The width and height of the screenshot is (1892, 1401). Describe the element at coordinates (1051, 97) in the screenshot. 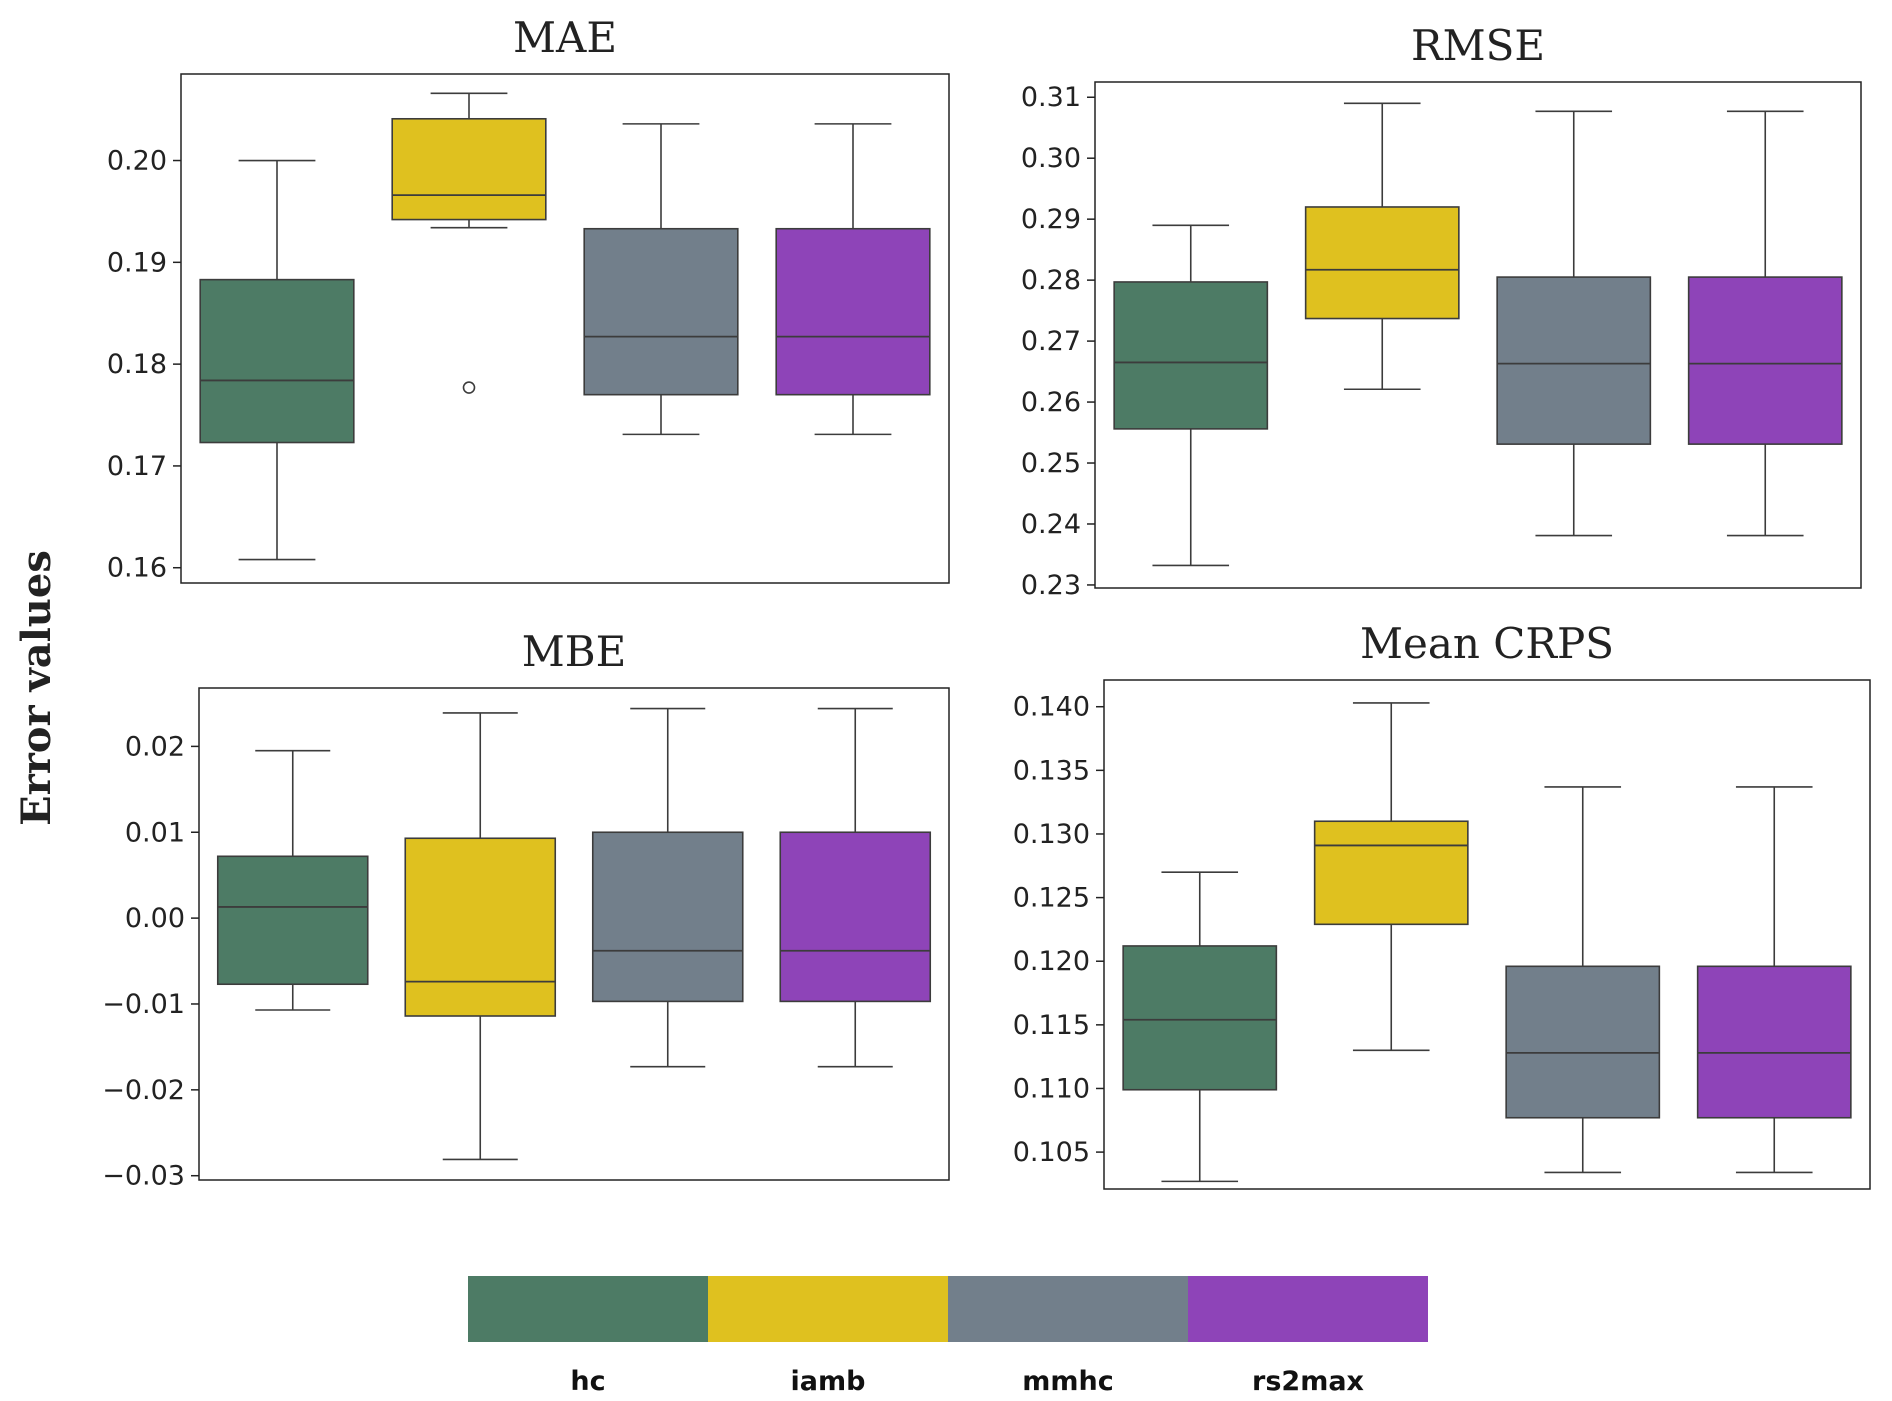

I see `y-tick-label: 0.31` at that location.